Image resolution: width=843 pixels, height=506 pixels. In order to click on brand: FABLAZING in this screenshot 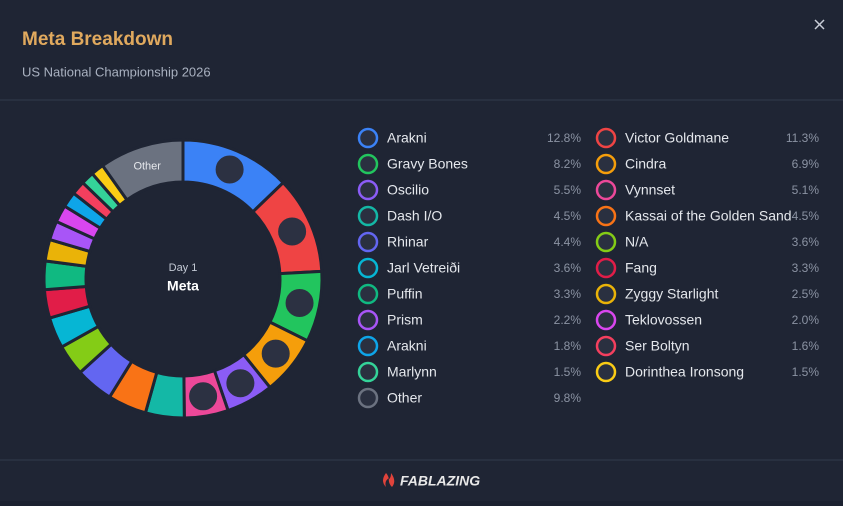, I will do `click(440, 481)`.